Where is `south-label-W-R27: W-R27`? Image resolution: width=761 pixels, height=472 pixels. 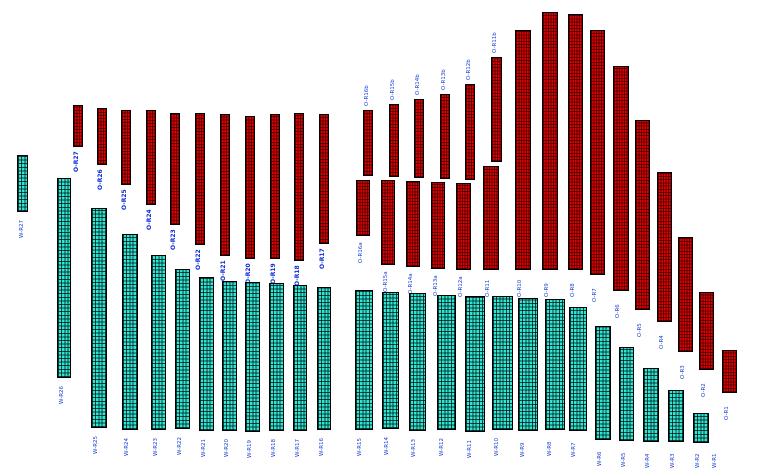
south-label-W-R27: W-R27 is located at coordinates (22, 228).